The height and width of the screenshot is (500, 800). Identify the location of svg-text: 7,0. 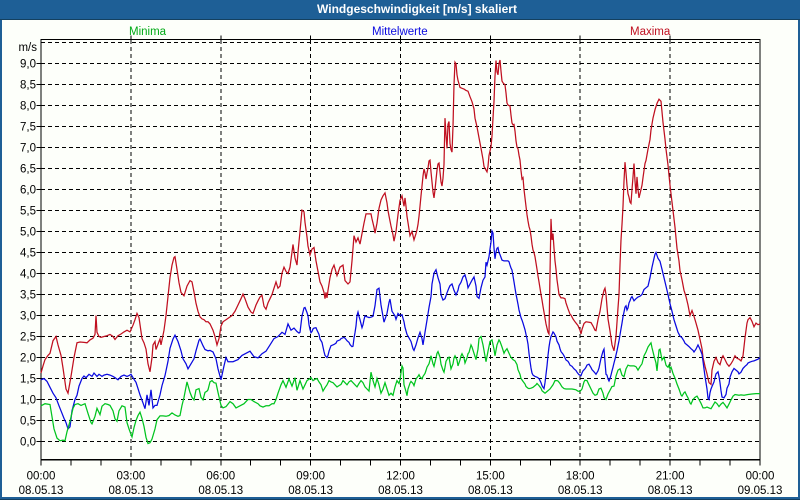
(28, 149).